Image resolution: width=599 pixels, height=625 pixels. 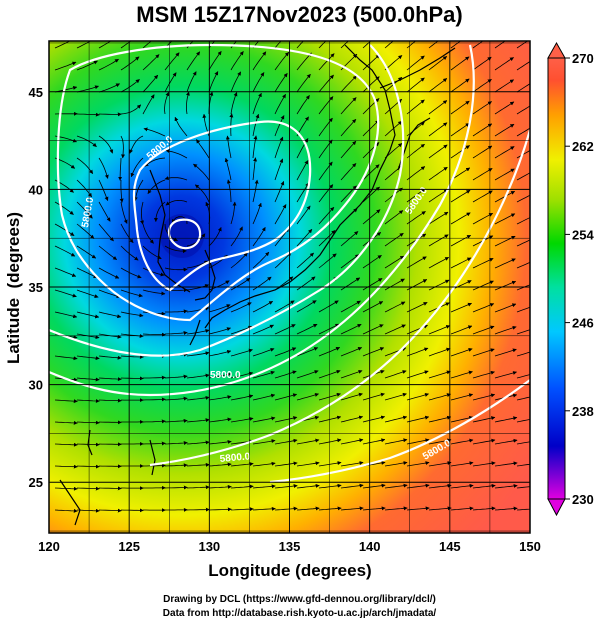 I want to click on y-tick-label: 30, so click(x=36, y=385).